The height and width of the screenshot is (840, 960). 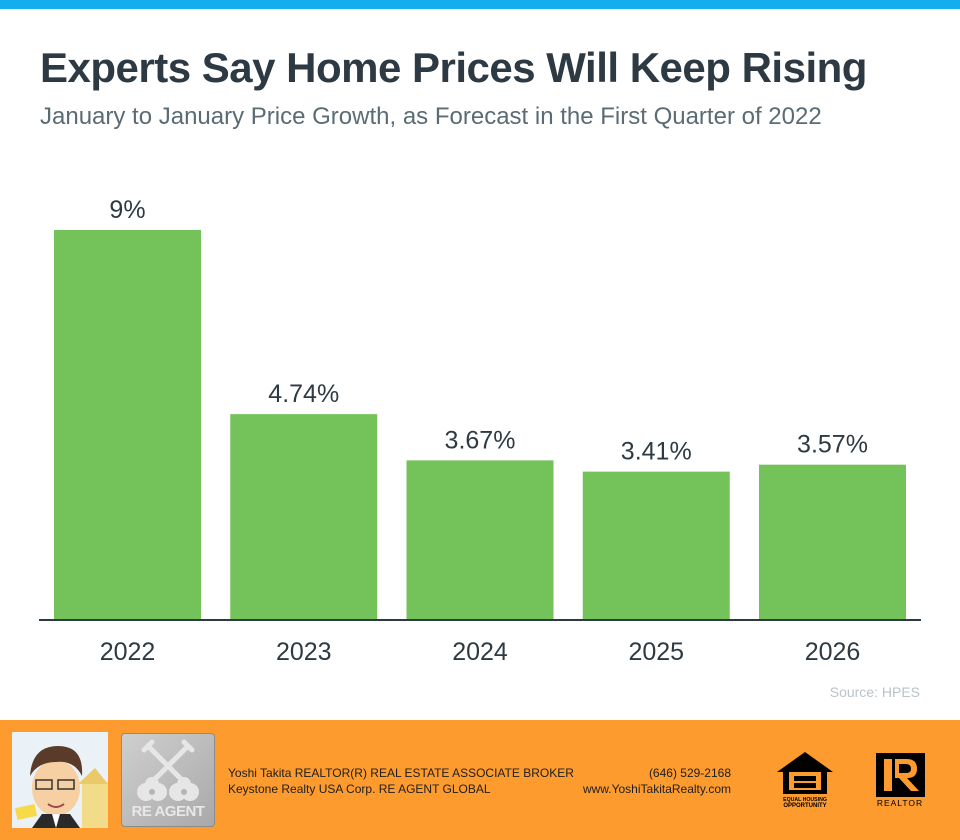 I want to click on chart-title: Experts Say Home Prices Will Keep Rising, so click(x=453, y=67).